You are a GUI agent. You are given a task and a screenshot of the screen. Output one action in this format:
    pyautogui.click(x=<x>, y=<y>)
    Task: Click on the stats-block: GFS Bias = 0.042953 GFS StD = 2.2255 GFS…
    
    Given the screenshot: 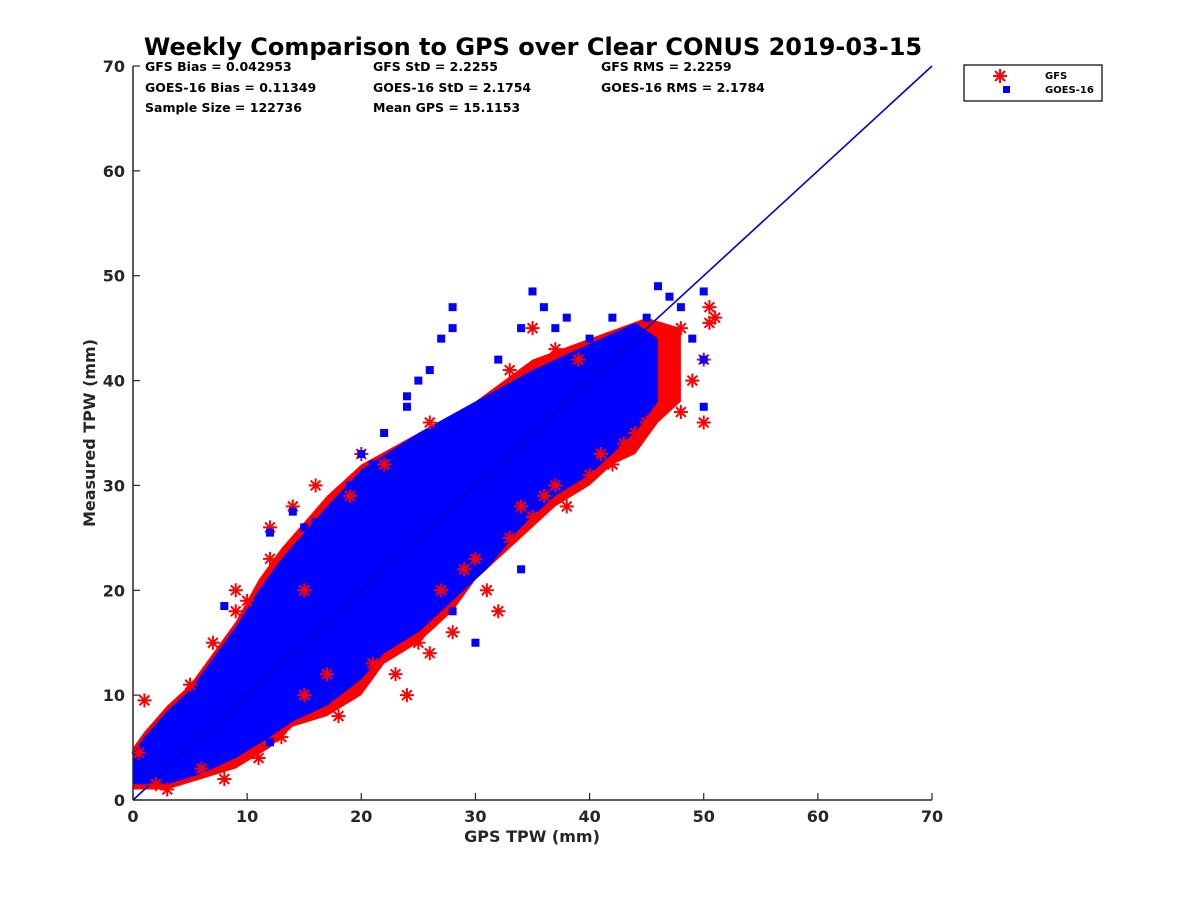 What is the action you would take?
    pyautogui.click(x=455, y=87)
    